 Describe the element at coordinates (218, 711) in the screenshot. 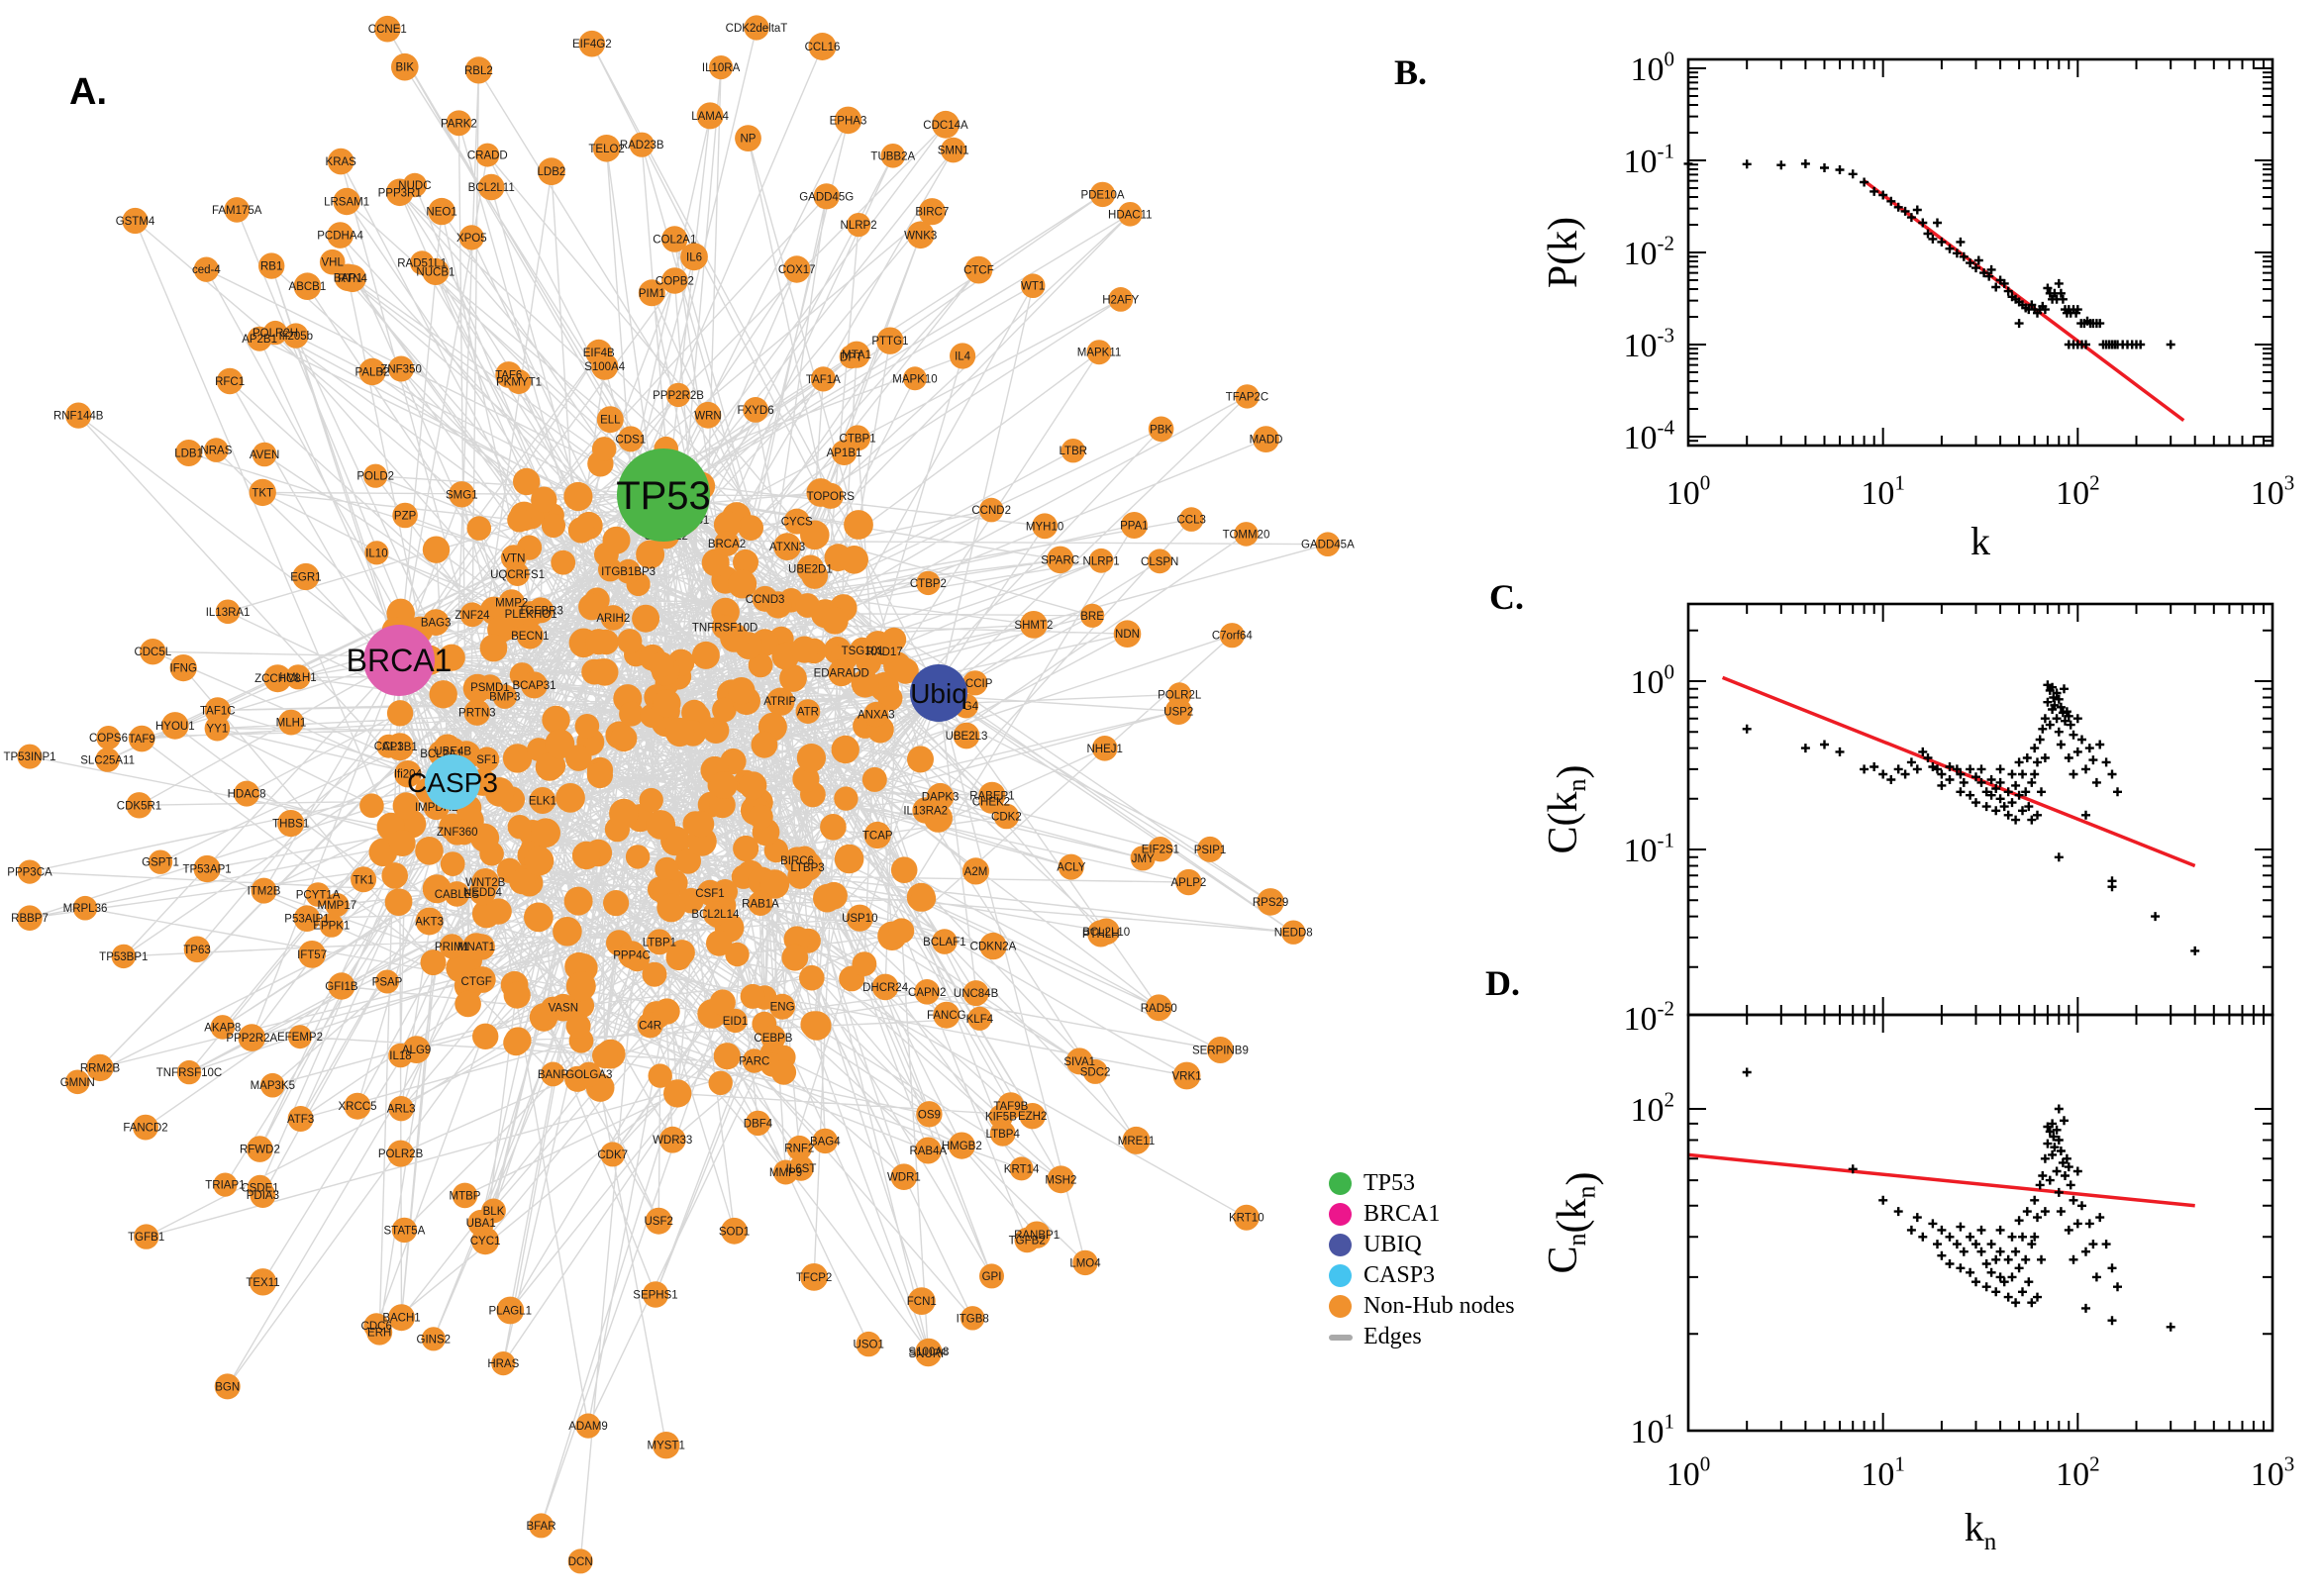

I see `node-label: TAF1C` at that location.